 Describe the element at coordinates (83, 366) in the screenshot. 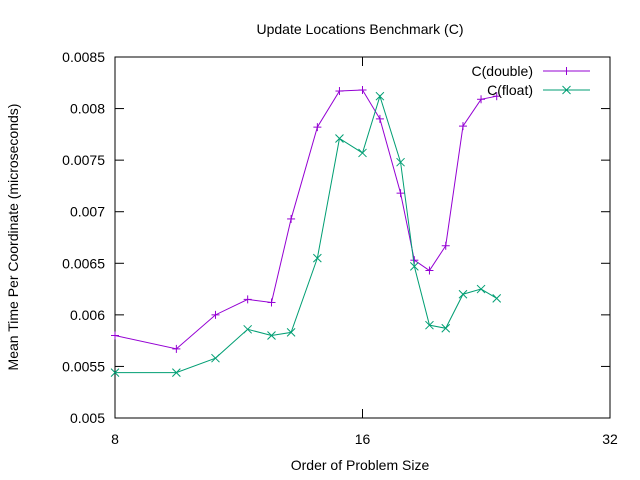

I see `y-tick-label: 0.0055` at that location.